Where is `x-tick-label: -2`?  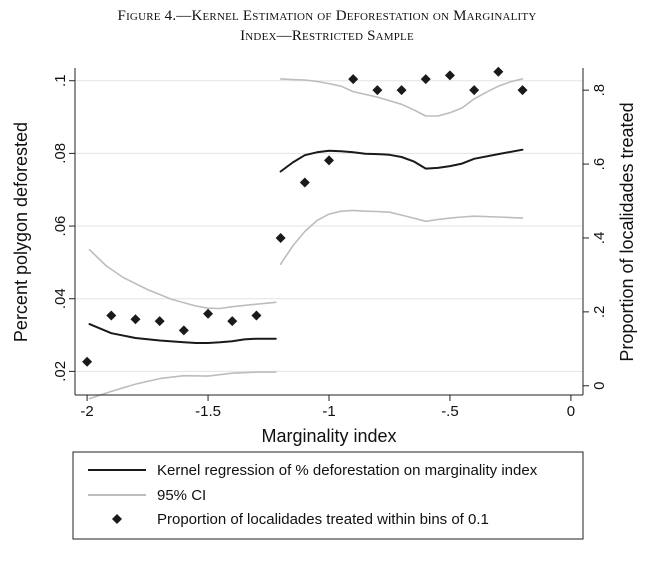
x-tick-label: -2 is located at coordinates (86, 411).